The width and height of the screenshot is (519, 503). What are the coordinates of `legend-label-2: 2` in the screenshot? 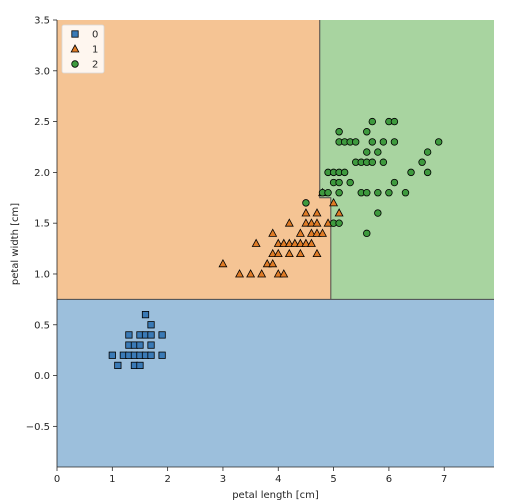 It's located at (95, 65).